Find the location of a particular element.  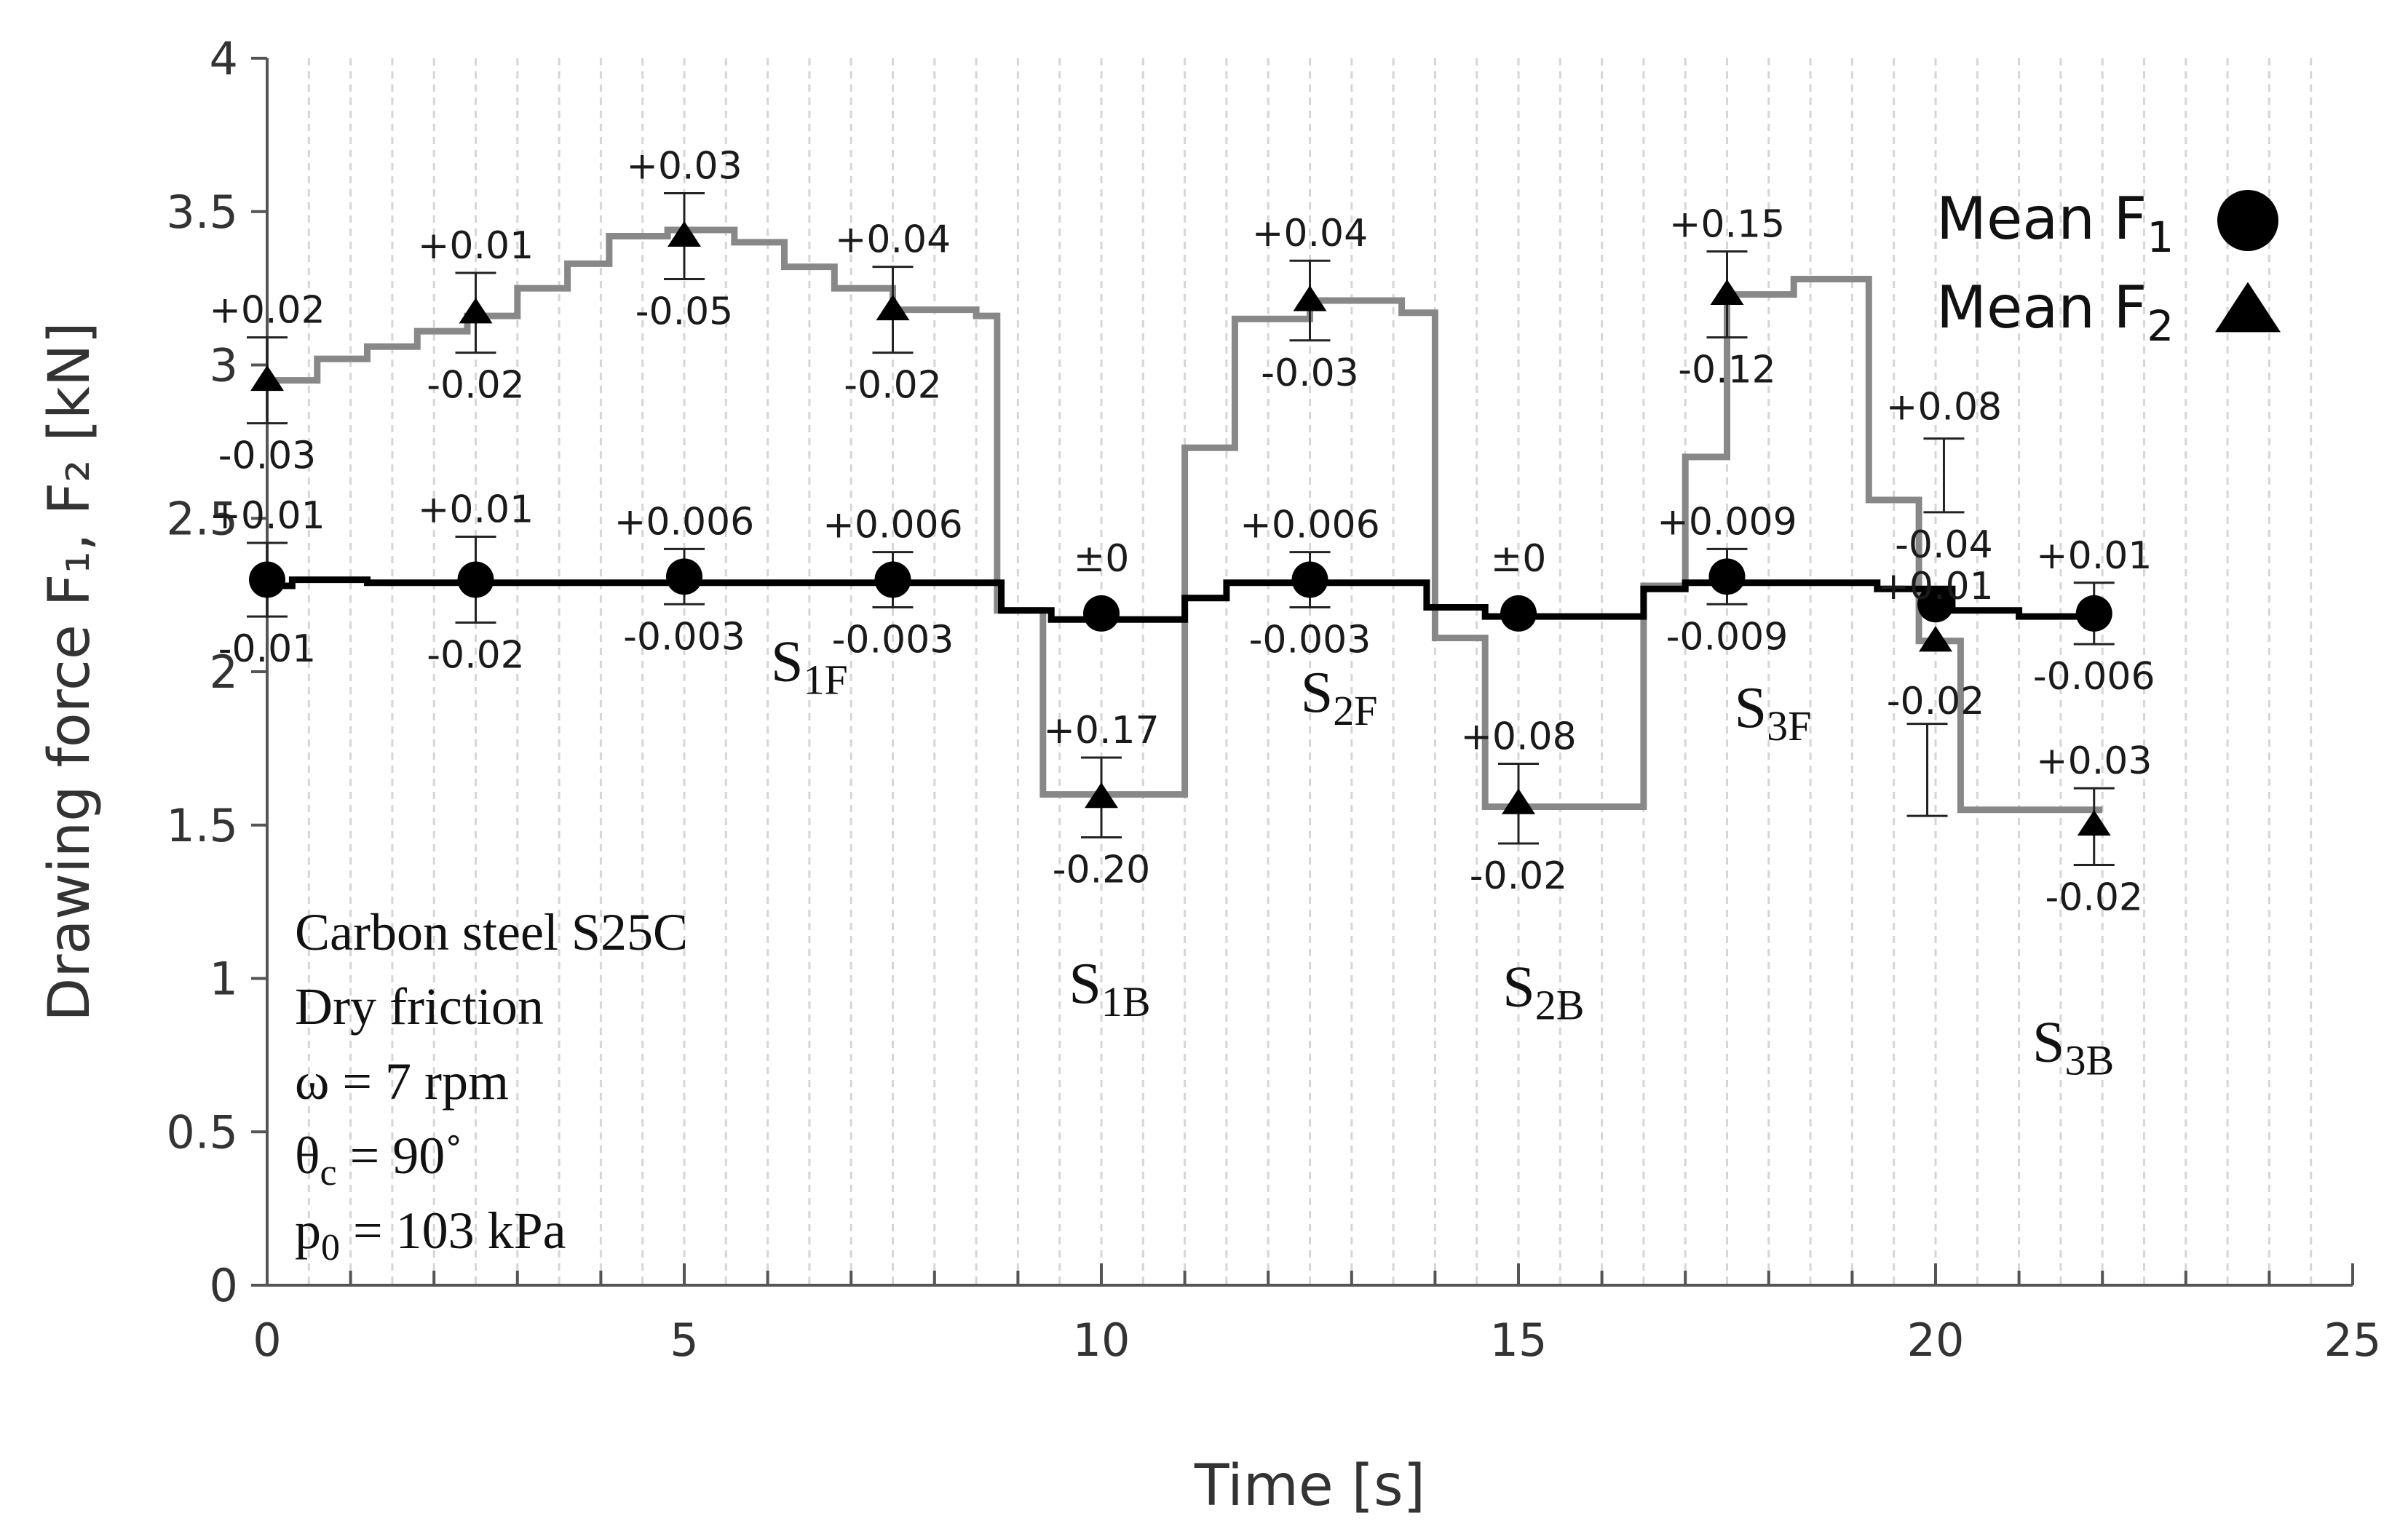

error-plus-label: +0.02 is located at coordinates (267, 311).